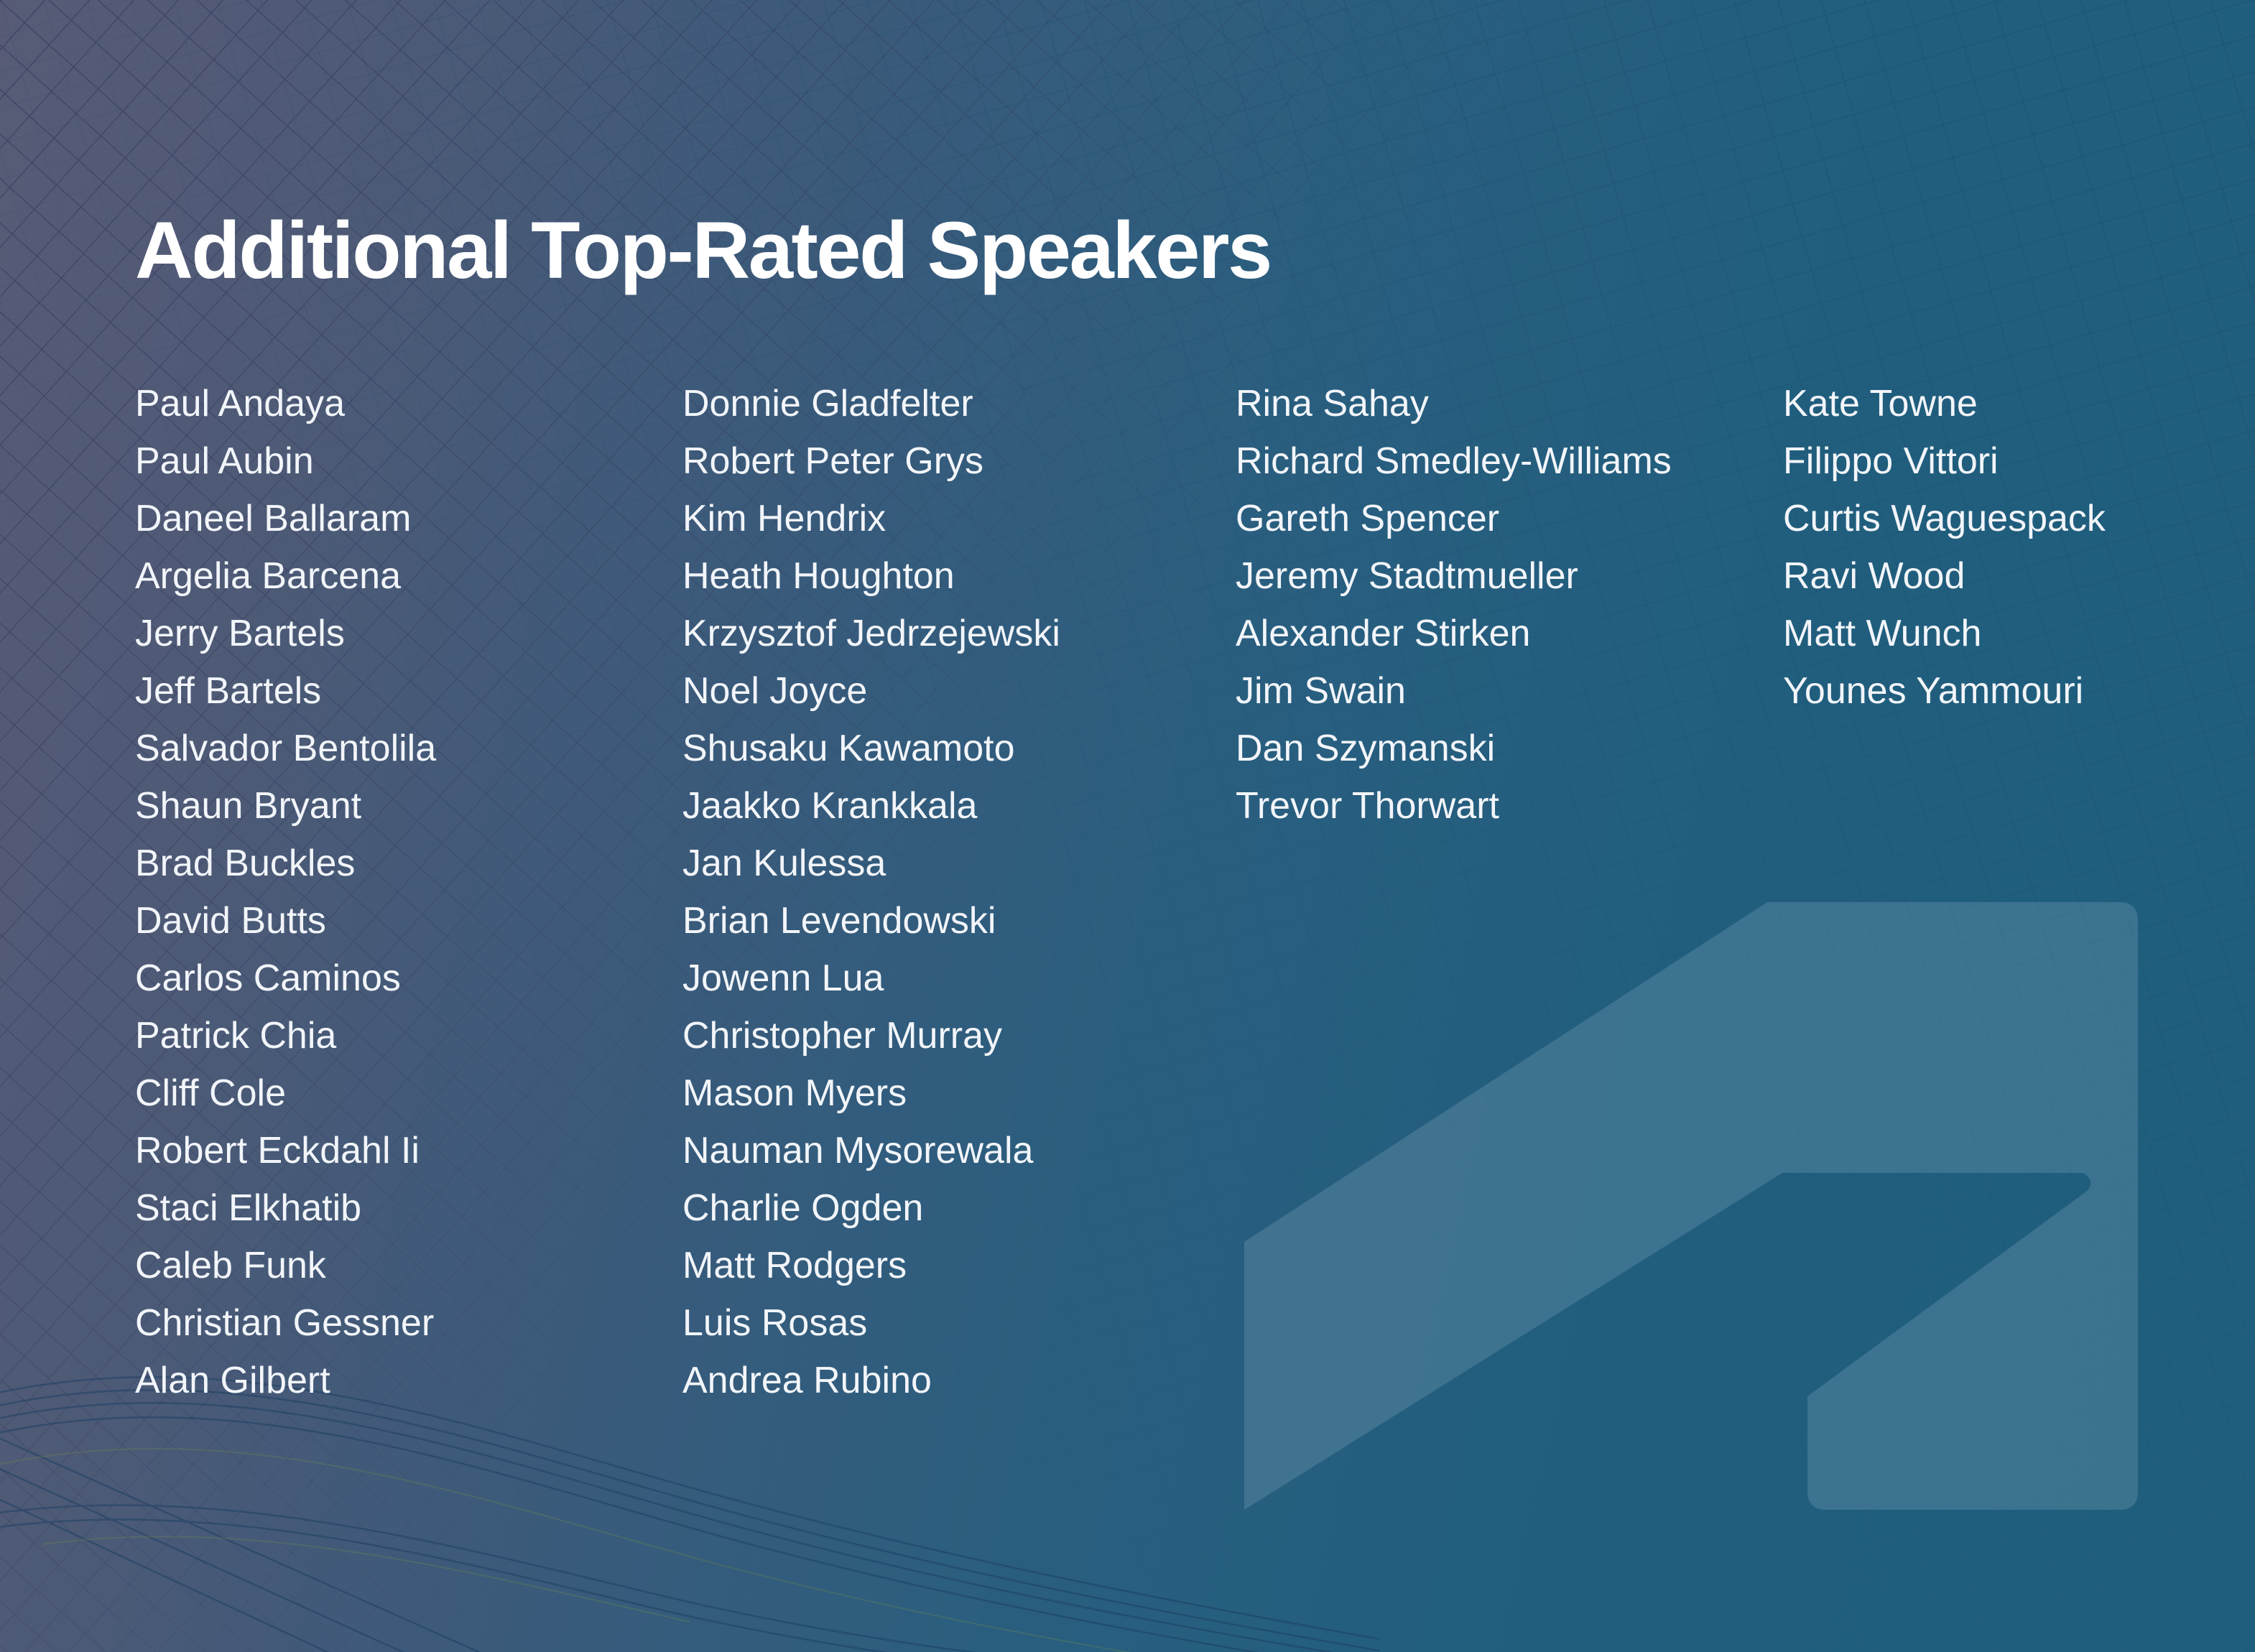 This screenshot has height=1652, width=2255. I want to click on speaker-name: Staci Elkhatib, so click(249, 1208).